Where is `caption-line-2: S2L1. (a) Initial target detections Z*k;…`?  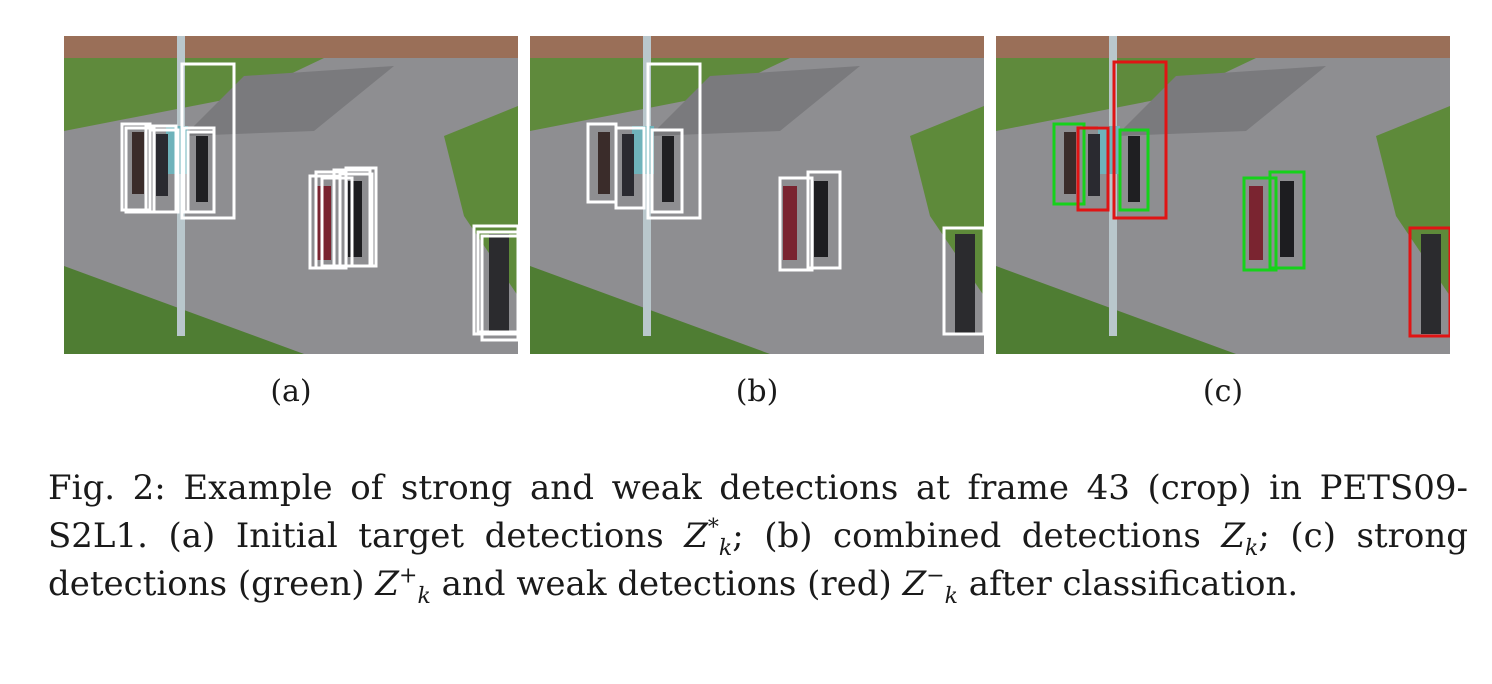 caption-line-2: S2L1. (a) Initial target detections Z*k;… is located at coordinates (758, 538).